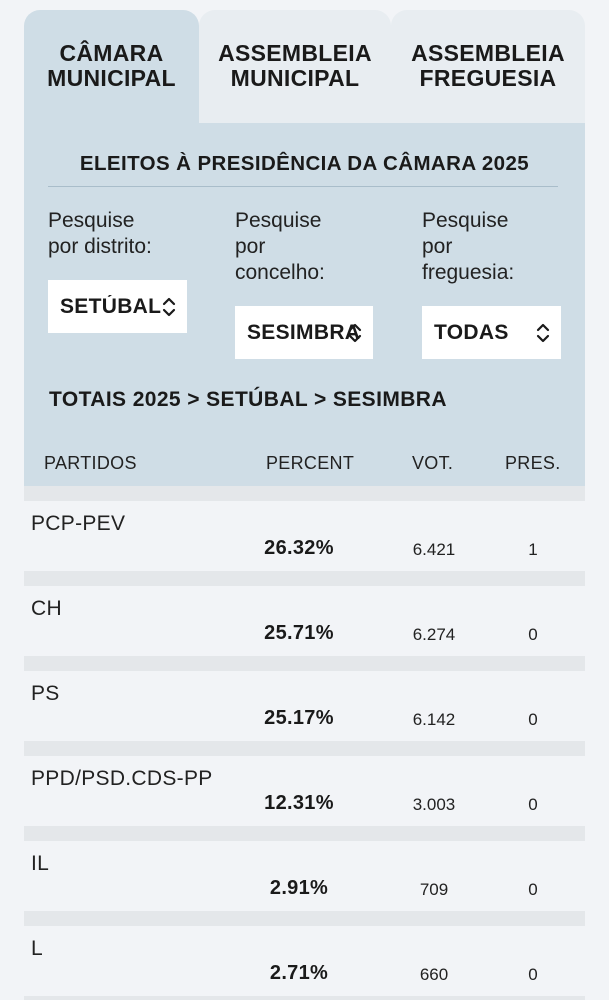 Image resolution: width=609 pixels, height=1000 pixels. What do you see at coordinates (434, 549) in the screenshot?
I see `party-votes: 6.421` at bounding box center [434, 549].